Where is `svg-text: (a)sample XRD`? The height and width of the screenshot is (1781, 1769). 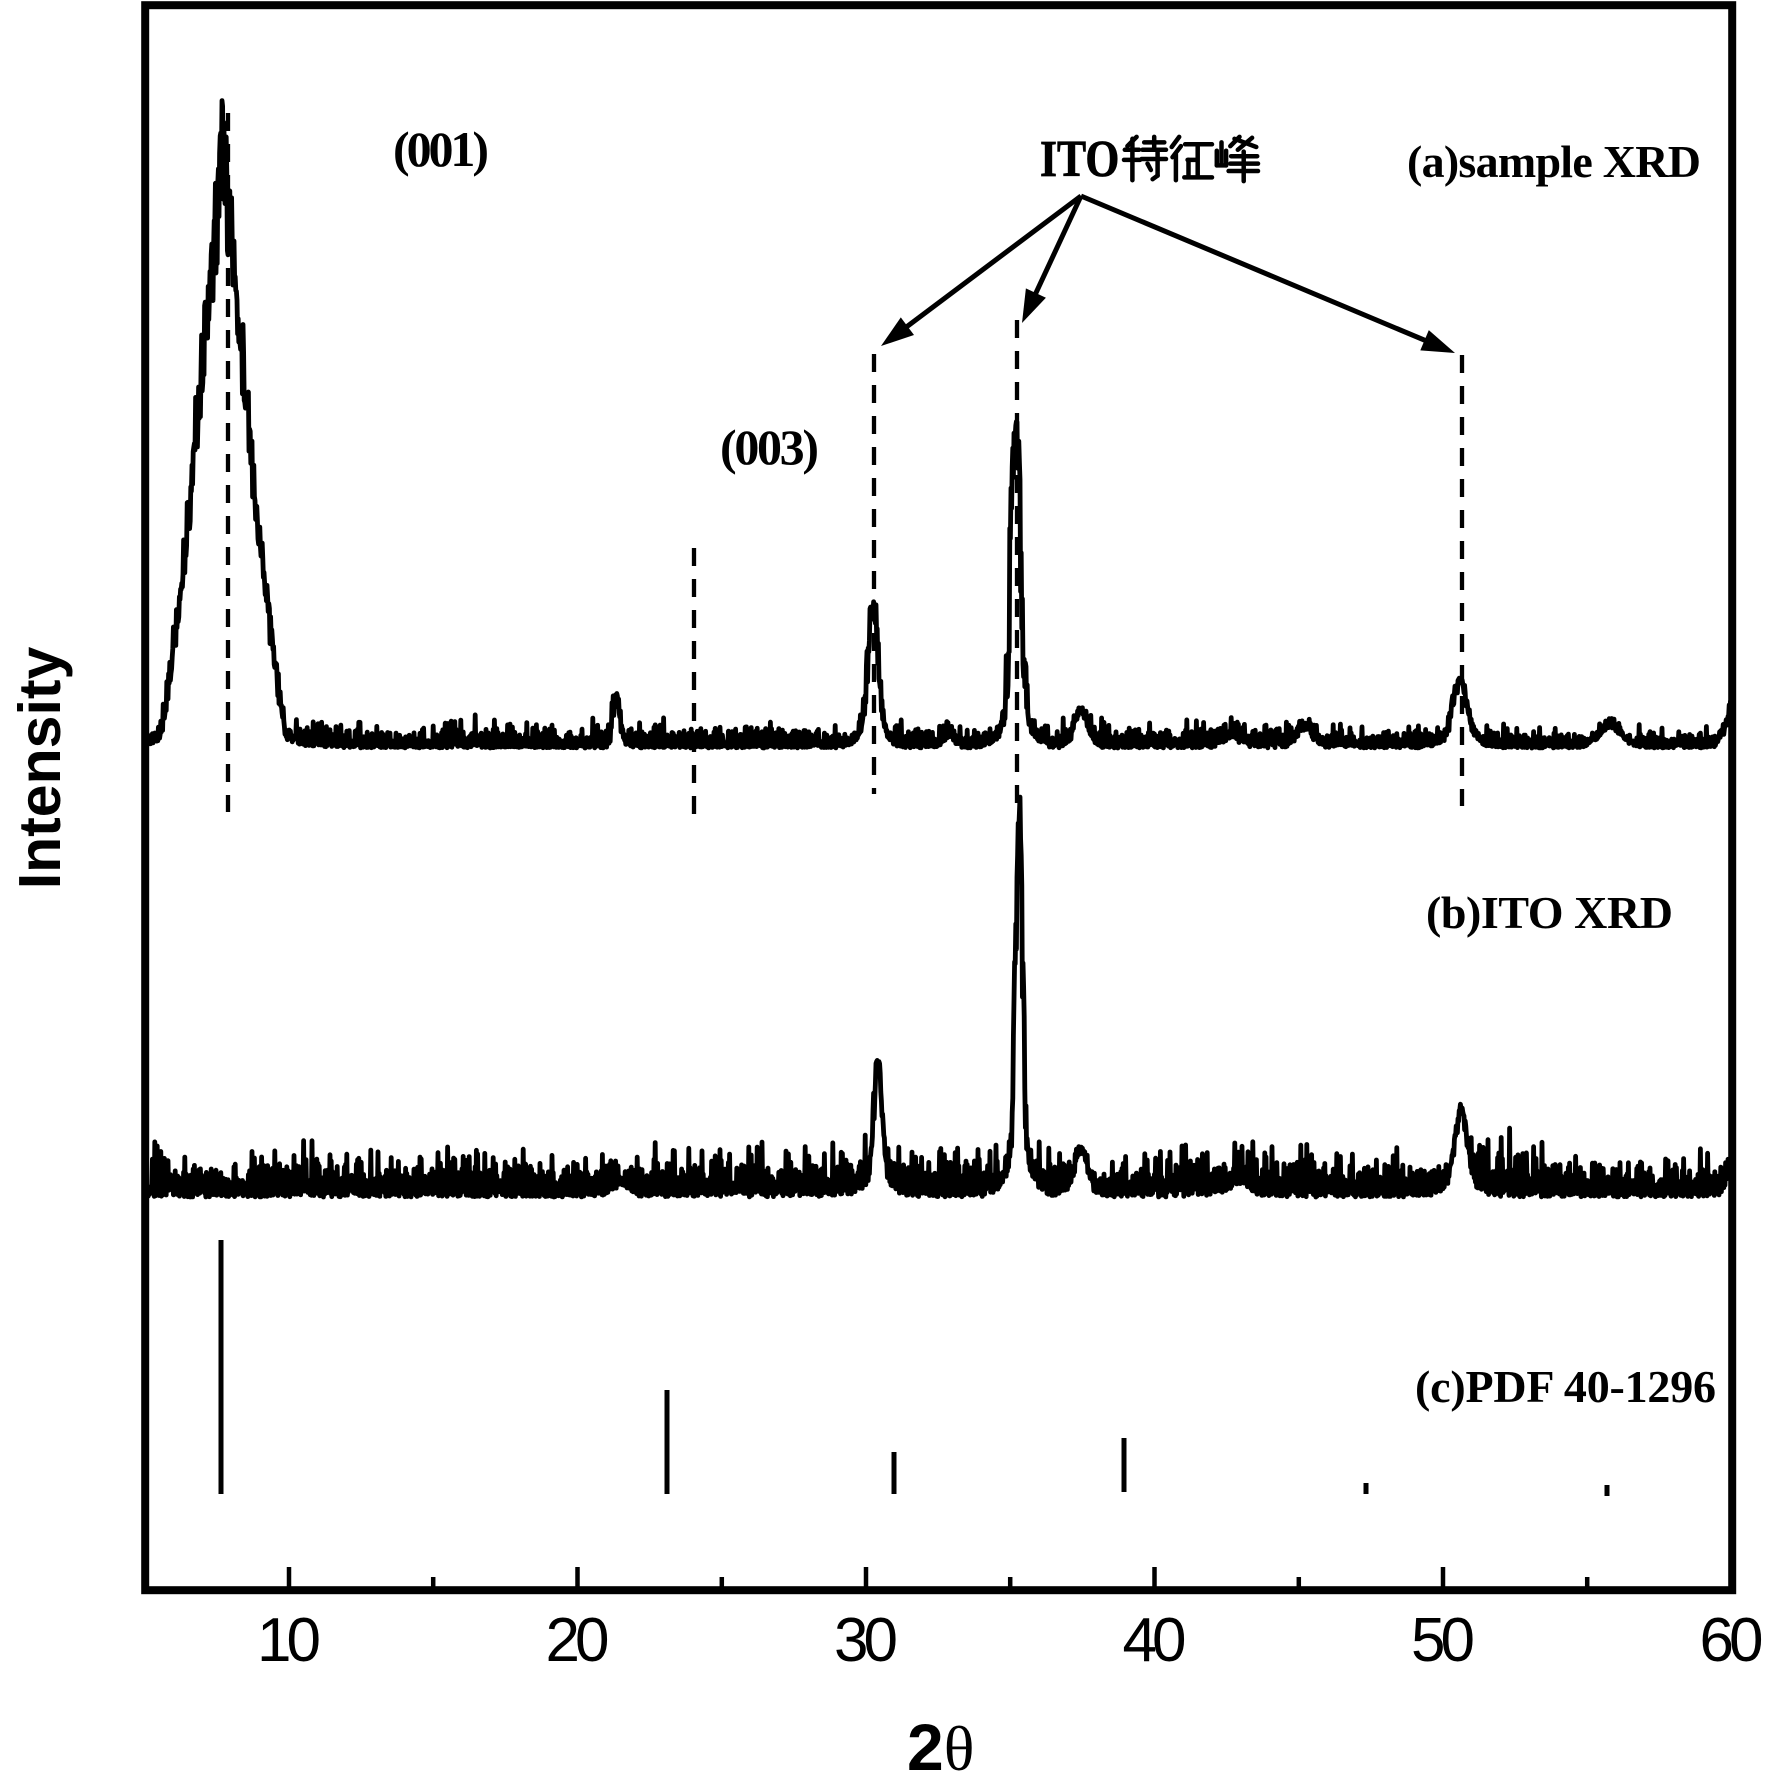 svg-text: (a)sample XRD is located at coordinates (1554, 161).